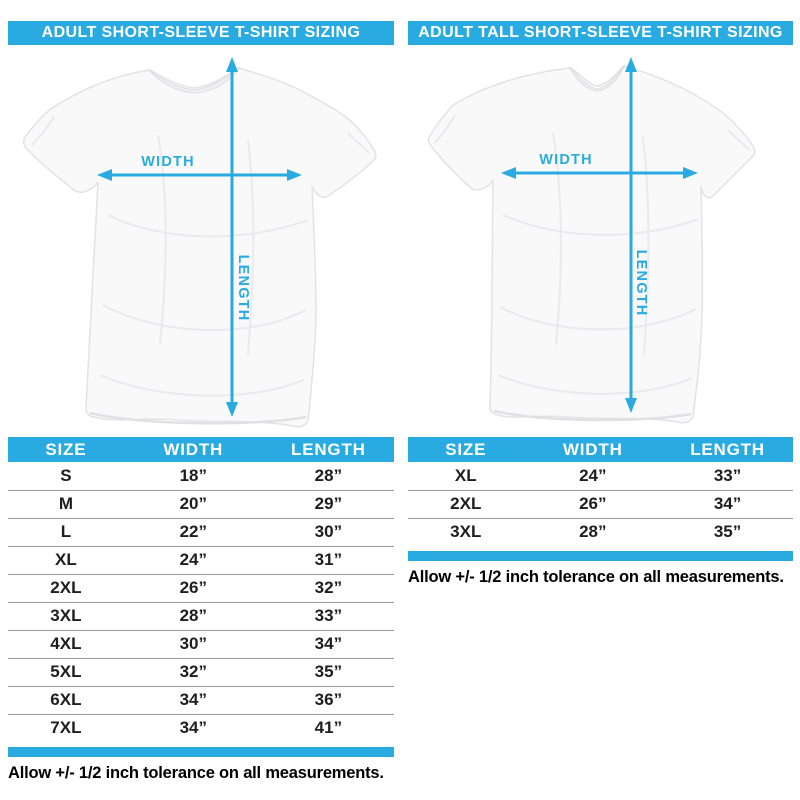 This screenshot has width=800, height=800. I want to click on cell-length: 31”, so click(328, 559).